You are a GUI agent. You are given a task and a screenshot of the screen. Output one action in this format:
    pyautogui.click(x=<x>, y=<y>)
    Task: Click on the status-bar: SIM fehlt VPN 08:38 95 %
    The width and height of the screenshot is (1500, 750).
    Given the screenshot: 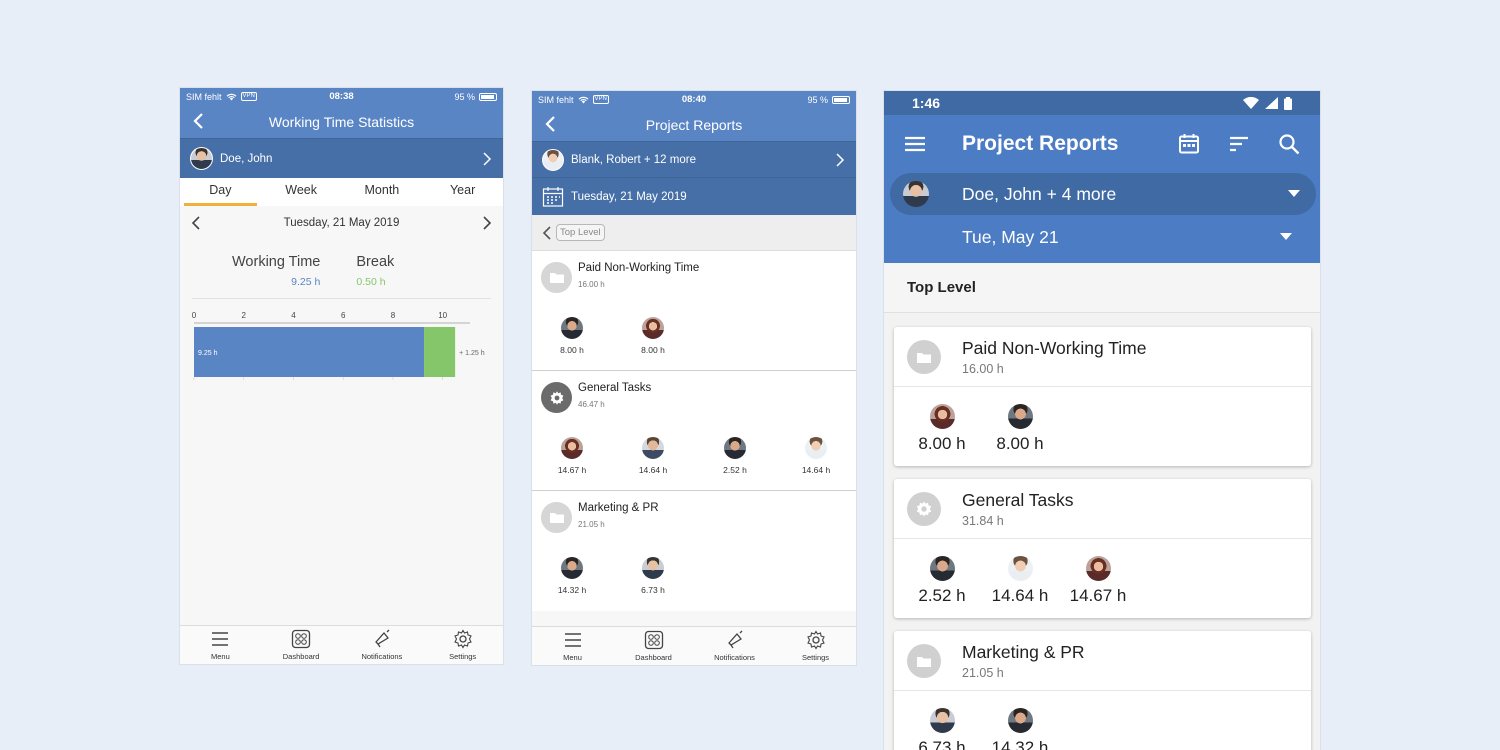 What is the action you would take?
    pyautogui.click(x=341, y=96)
    